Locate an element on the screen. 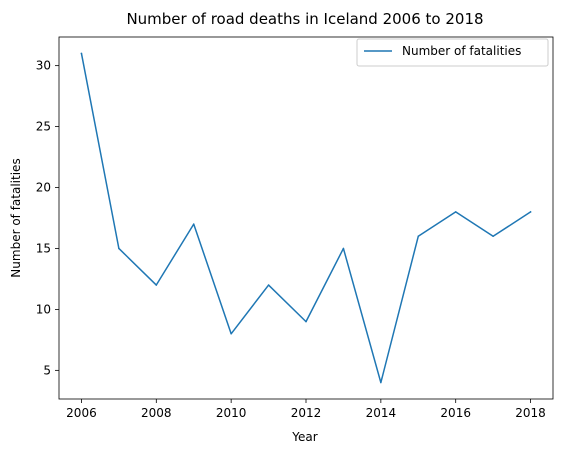  x-tick-label: 2008 is located at coordinates (156, 413).